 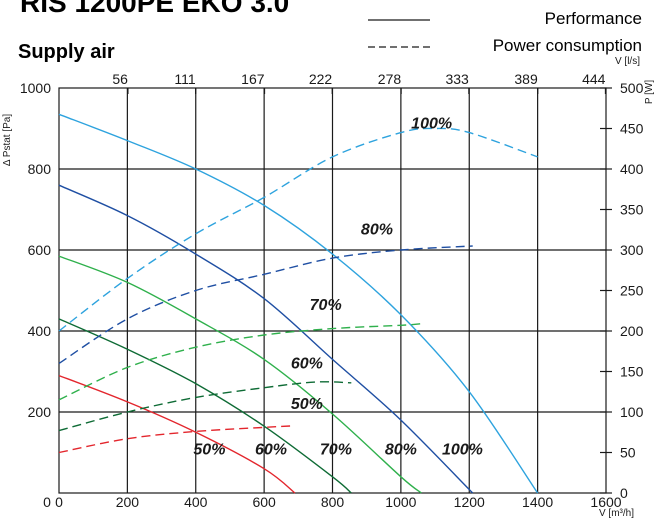 What do you see at coordinates (128, 502) in the screenshot?
I see `x-bottom-tick-label: 200` at bounding box center [128, 502].